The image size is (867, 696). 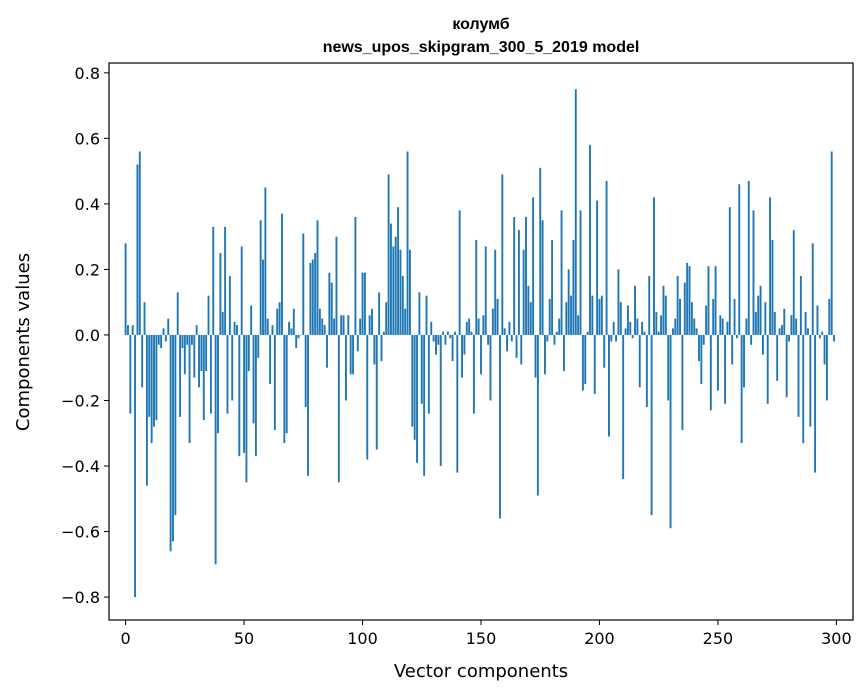 What do you see at coordinates (87, 335) in the screenshot?
I see `y-tick-label: 0.0` at bounding box center [87, 335].